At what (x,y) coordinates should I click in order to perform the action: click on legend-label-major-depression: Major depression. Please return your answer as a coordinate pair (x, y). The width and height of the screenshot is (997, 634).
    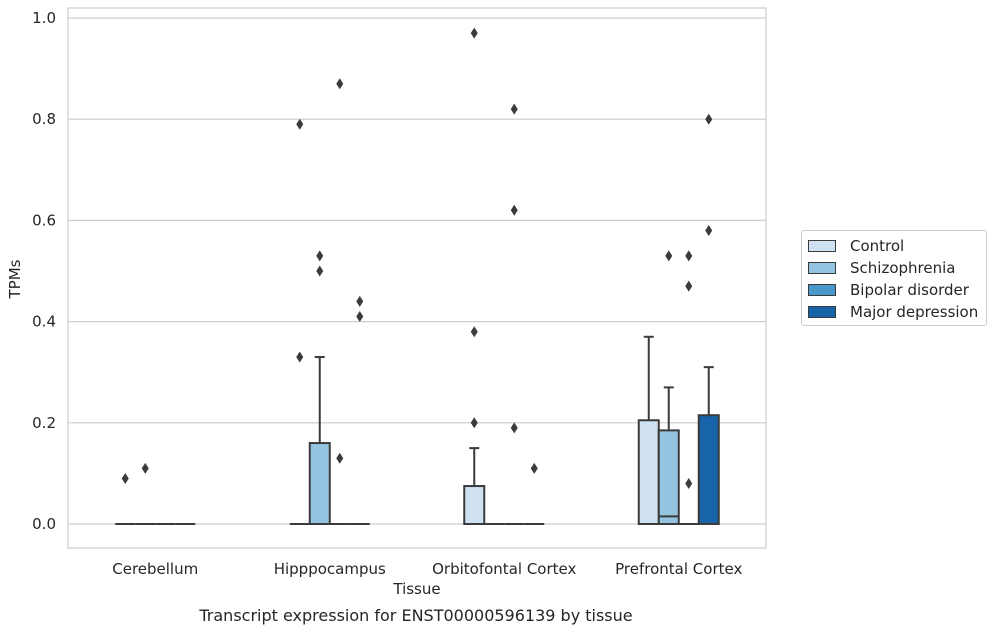
    Looking at the image, I should click on (914, 312).